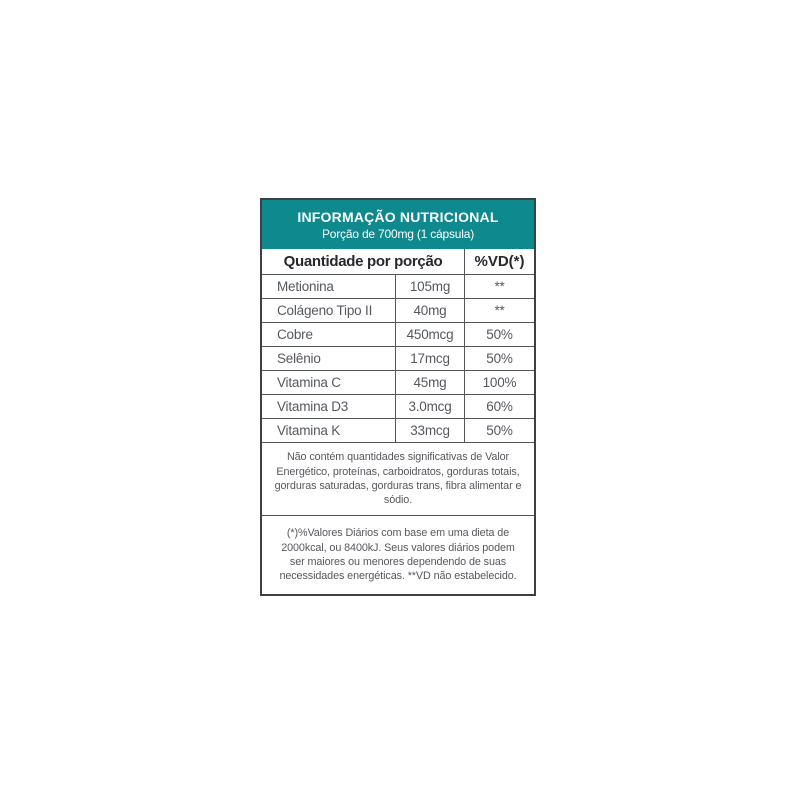 Image resolution: width=801 pixels, height=801 pixels. What do you see at coordinates (325, 310) in the screenshot?
I see `nutrient-name: Colágeno Tipo II` at bounding box center [325, 310].